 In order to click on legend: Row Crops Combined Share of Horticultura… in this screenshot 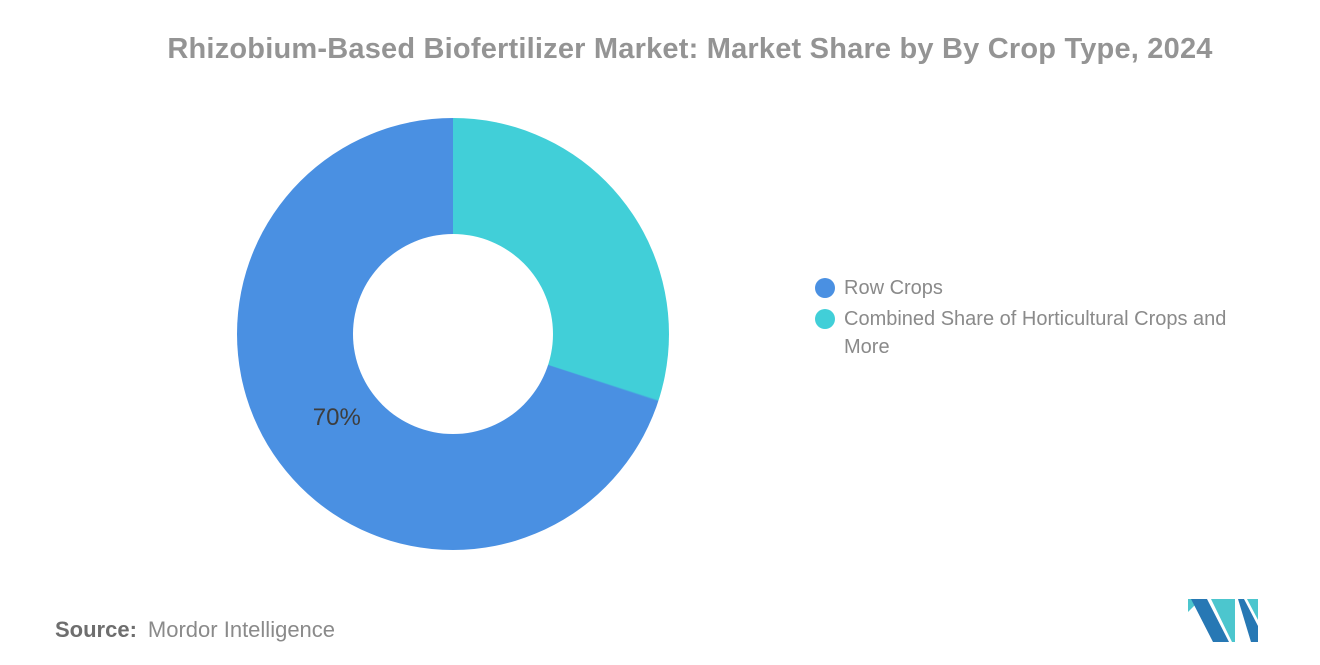, I will do `click(1046, 319)`.